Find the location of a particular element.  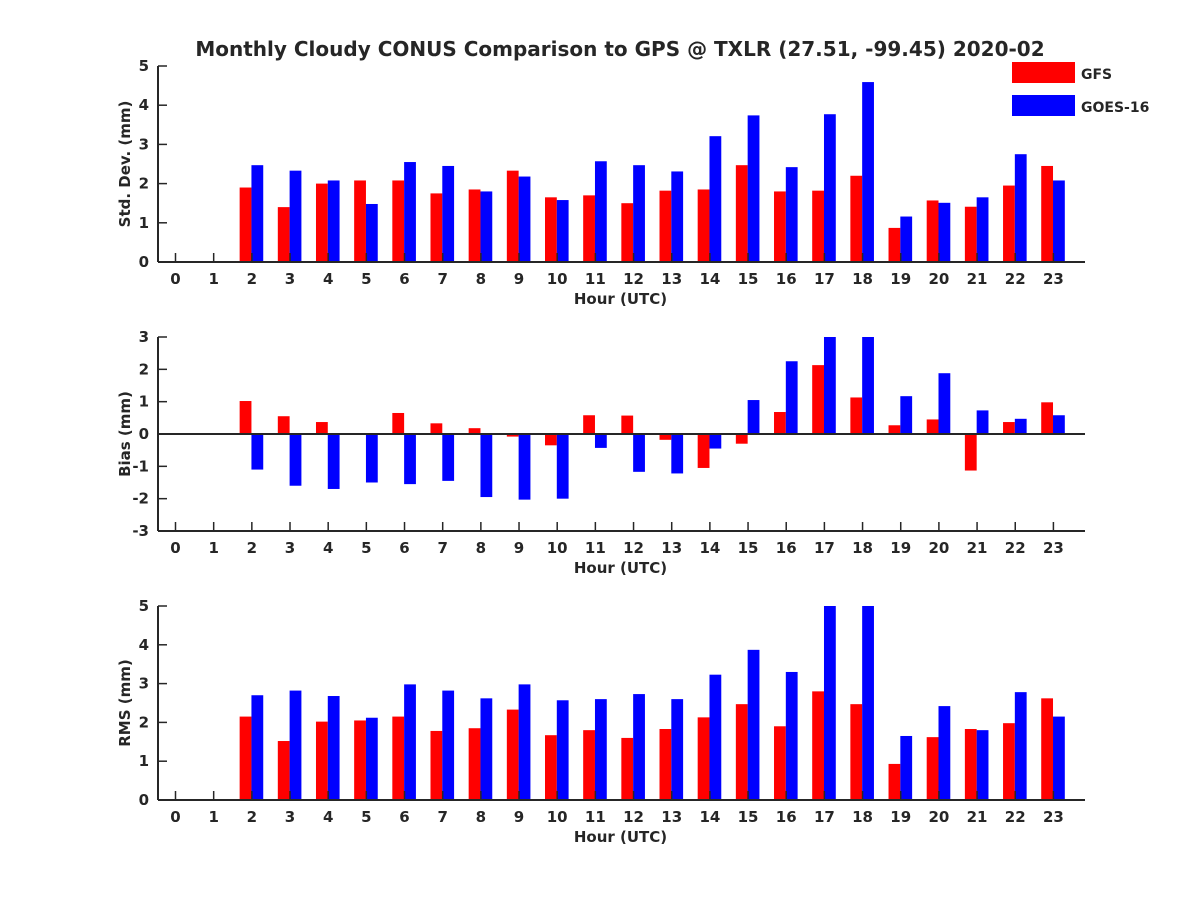

std-bar-goes16-h16 is located at coordinates (791, 214).